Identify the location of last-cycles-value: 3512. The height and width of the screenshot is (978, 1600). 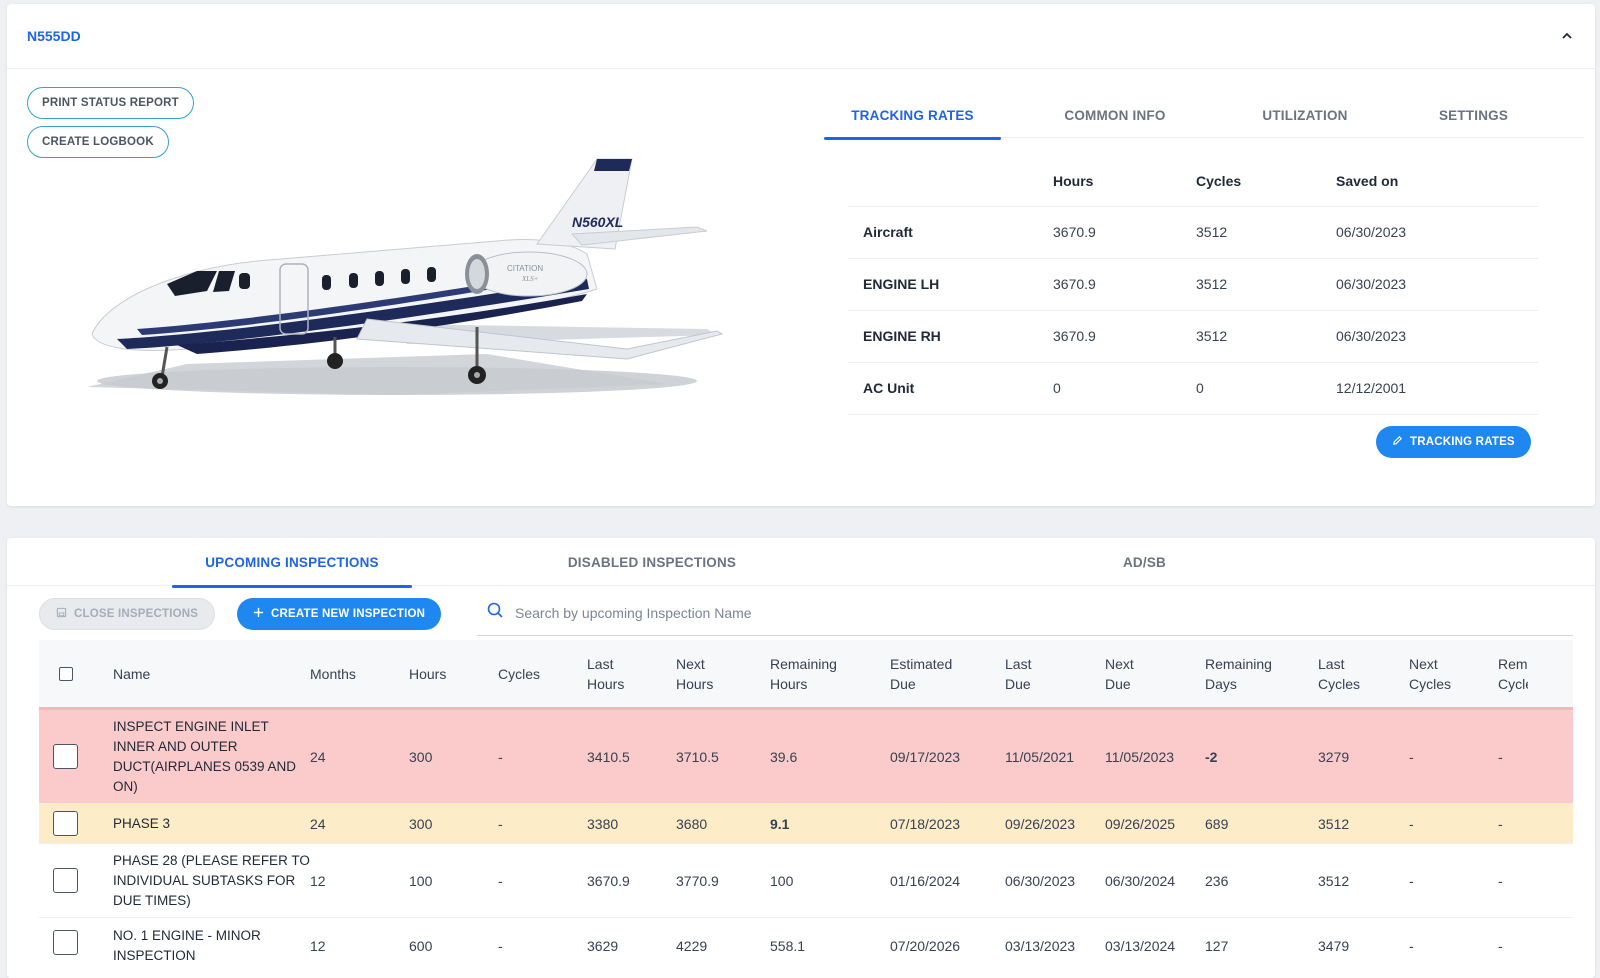
(1334, 823).